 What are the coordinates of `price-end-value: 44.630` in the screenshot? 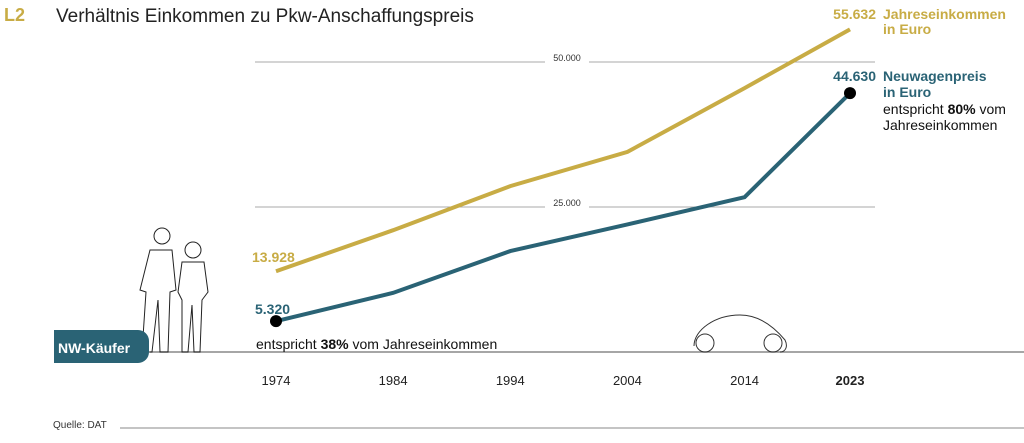 It's located at (854, 76).